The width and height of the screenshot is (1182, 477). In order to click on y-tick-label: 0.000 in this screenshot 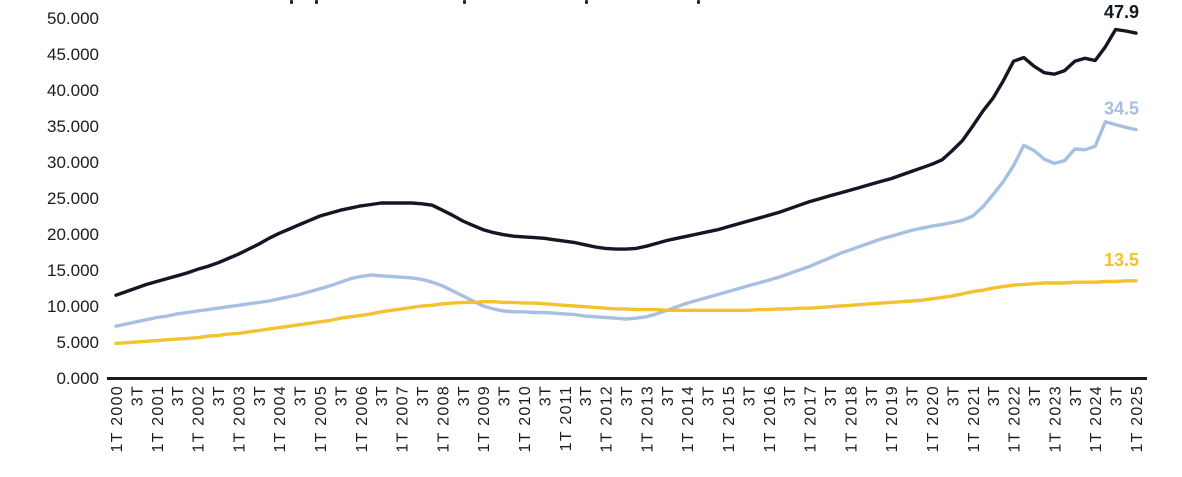, I will do `click(77, 378)`.